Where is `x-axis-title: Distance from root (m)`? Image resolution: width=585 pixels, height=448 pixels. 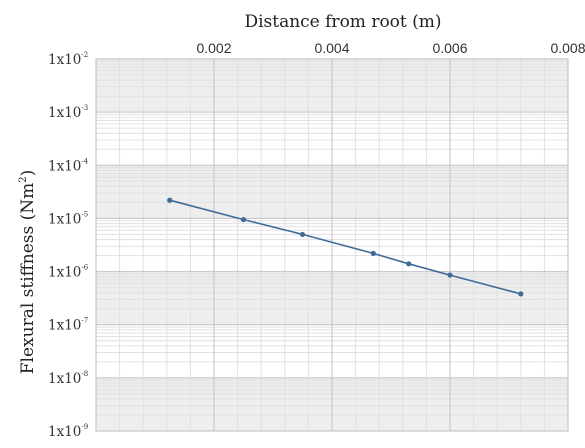 x-axis-title: Distance from root (m) is located at coordinates (342, 22).